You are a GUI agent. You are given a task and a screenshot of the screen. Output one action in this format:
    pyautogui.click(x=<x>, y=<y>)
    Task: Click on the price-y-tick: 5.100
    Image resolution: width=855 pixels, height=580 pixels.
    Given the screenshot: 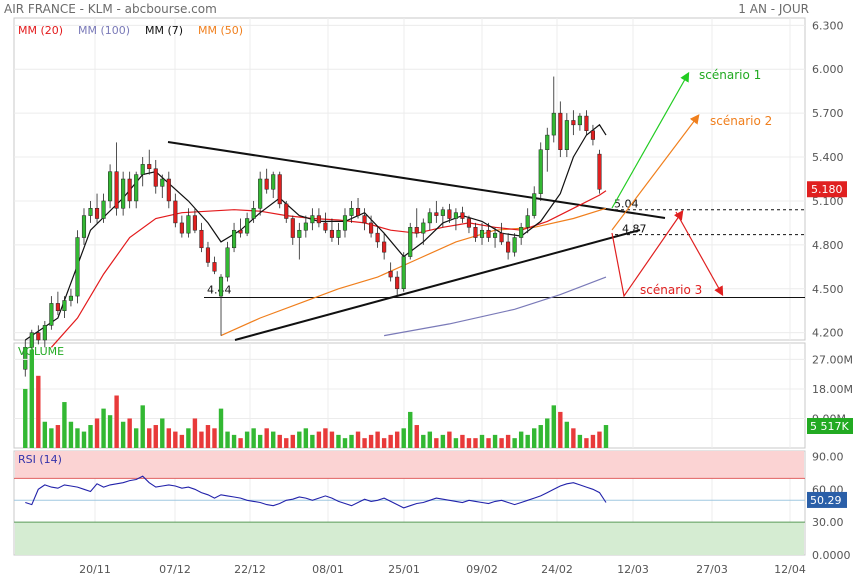 What is the action you would take?
    pyautogui.click(x=828, y=201)
    